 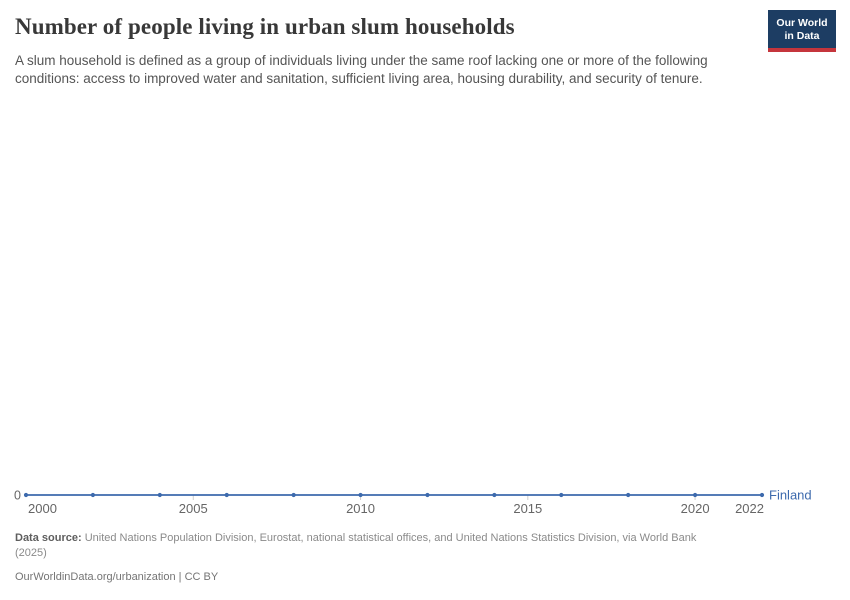 What do you see at coordinates (117, 577) in the screenshot?
I see `attribution-link: OurWorldinData.org/urbanization | CC BY` at bounding box center [117, 577].